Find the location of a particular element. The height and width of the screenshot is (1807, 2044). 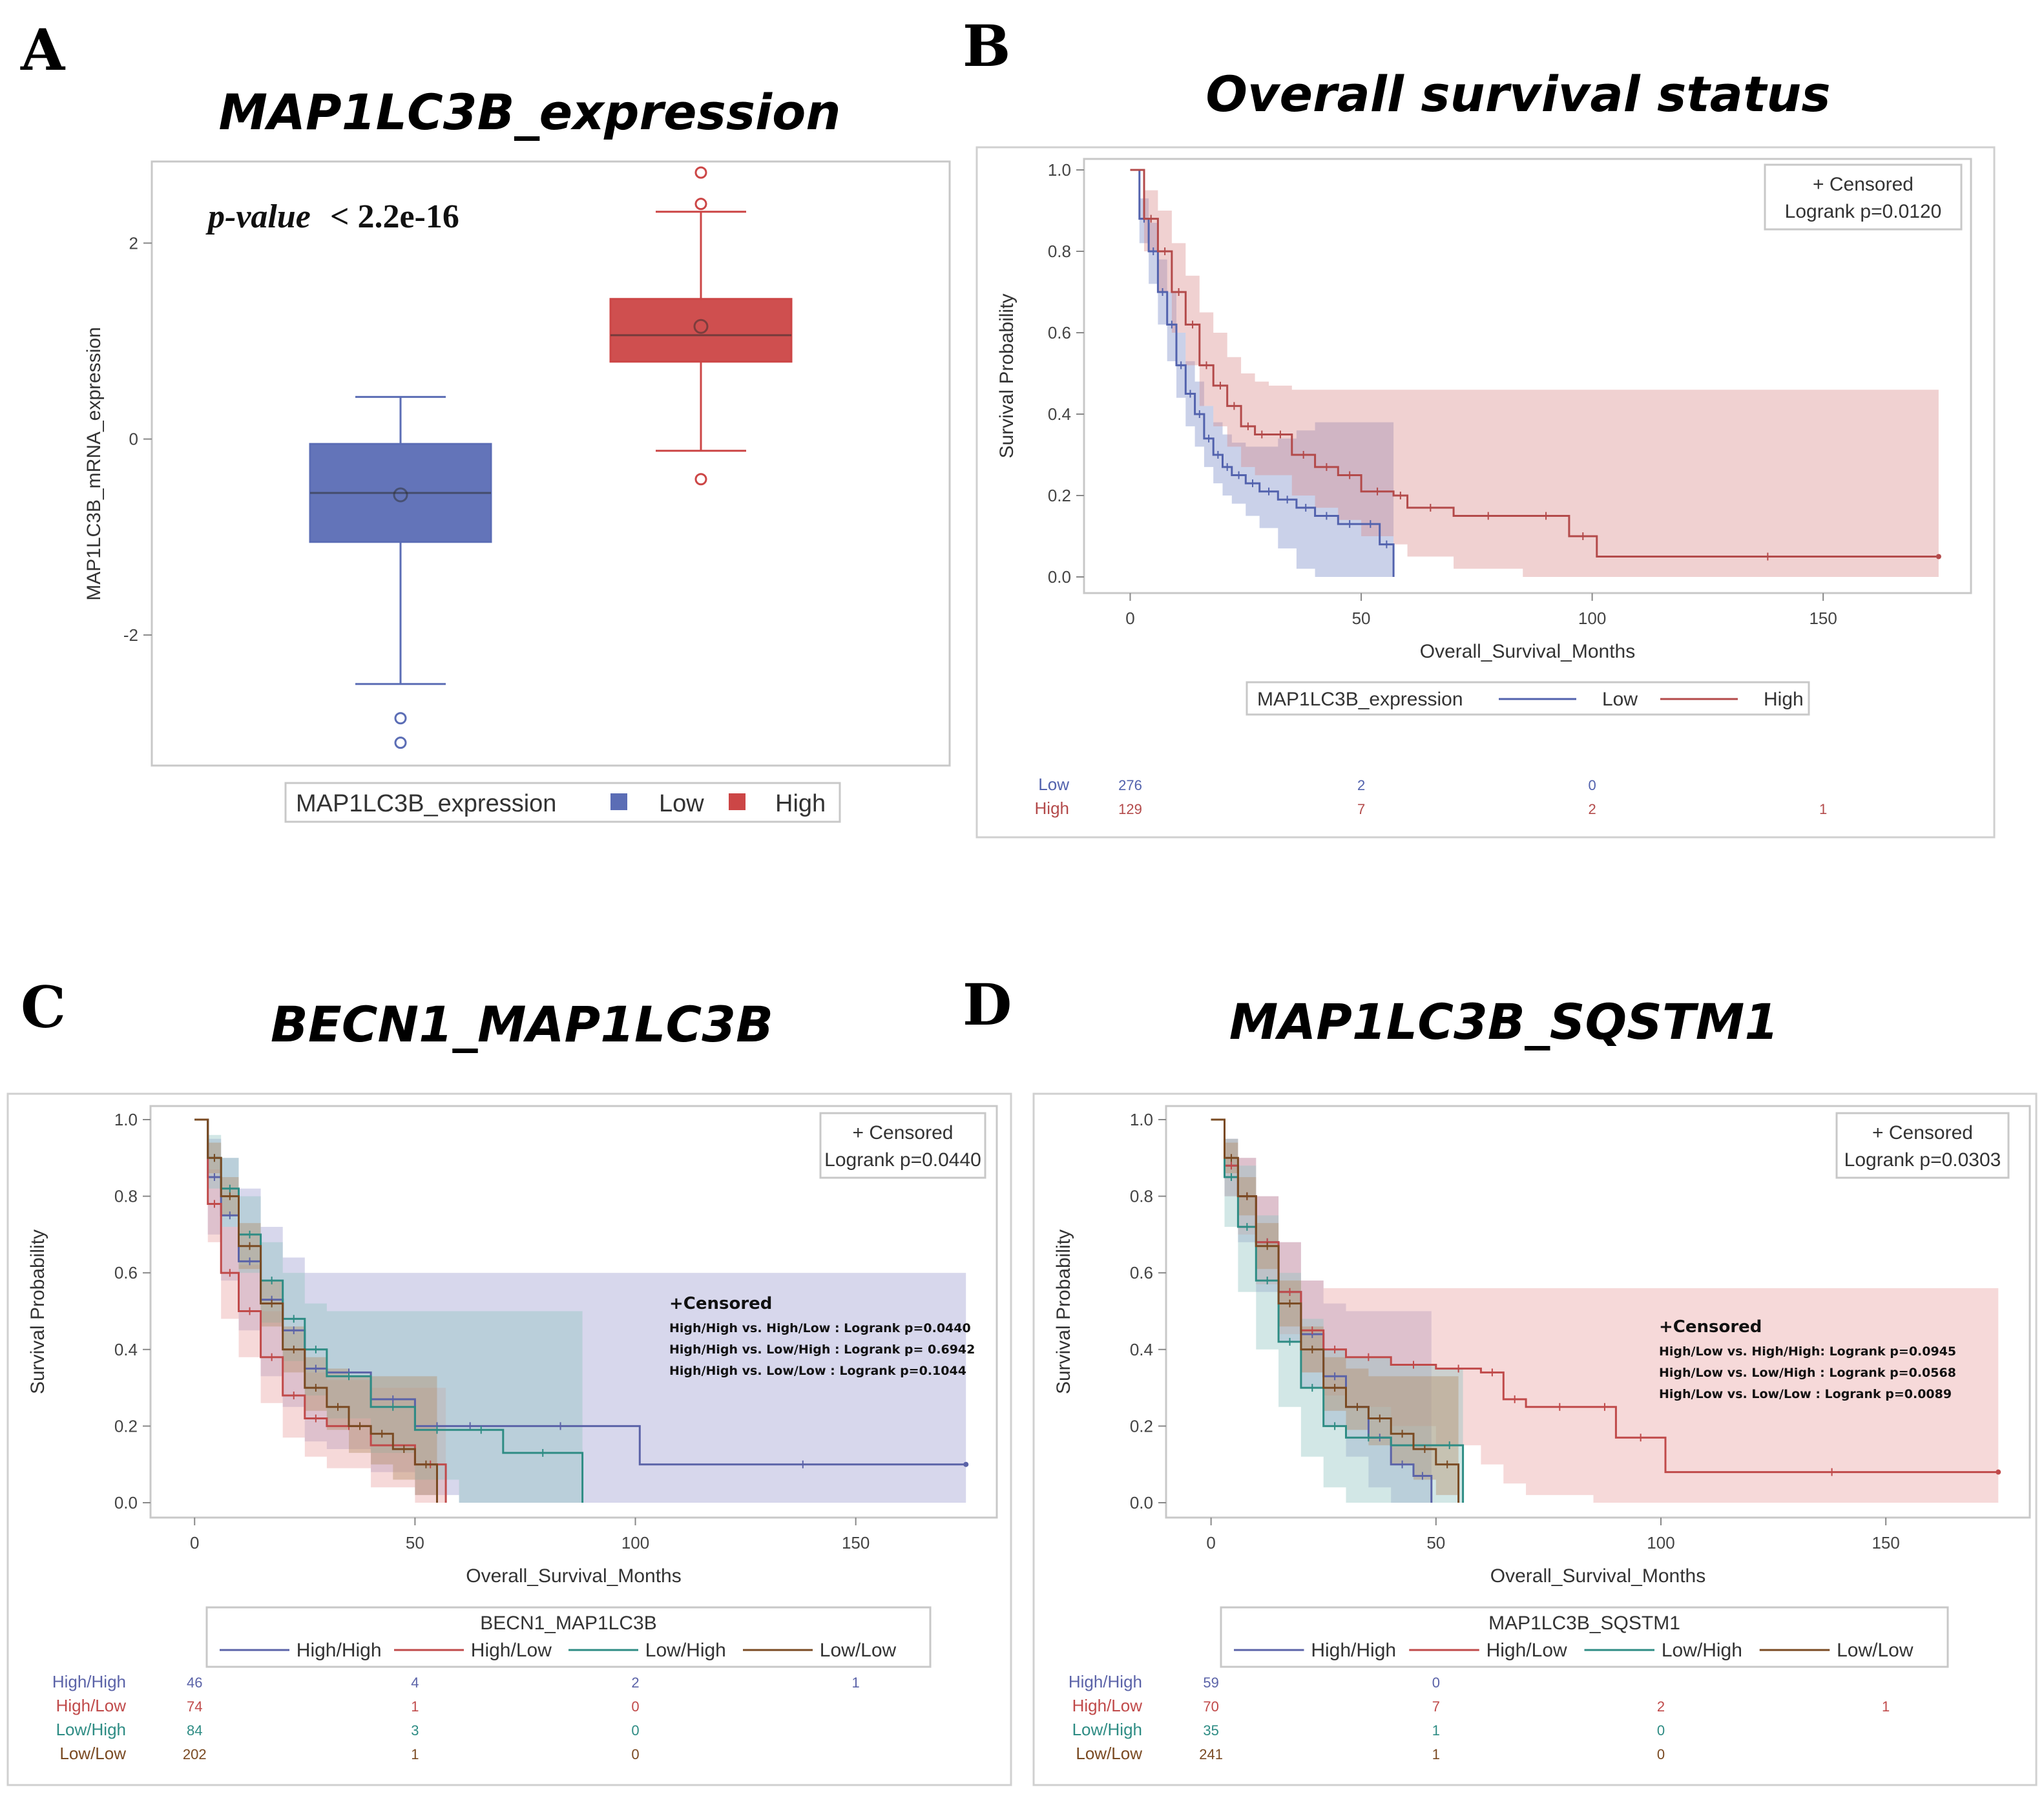

panel-d-y-tick-label: 0.0 is located at coordinates (1141, 1502).